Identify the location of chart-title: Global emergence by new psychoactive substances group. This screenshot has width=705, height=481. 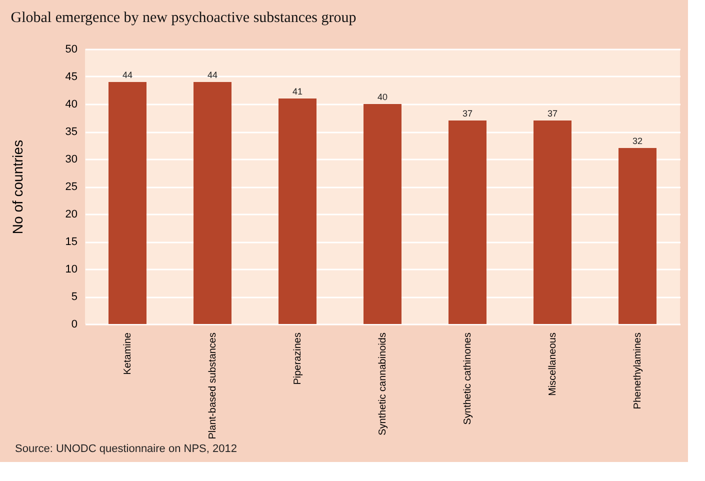
(183, 18).